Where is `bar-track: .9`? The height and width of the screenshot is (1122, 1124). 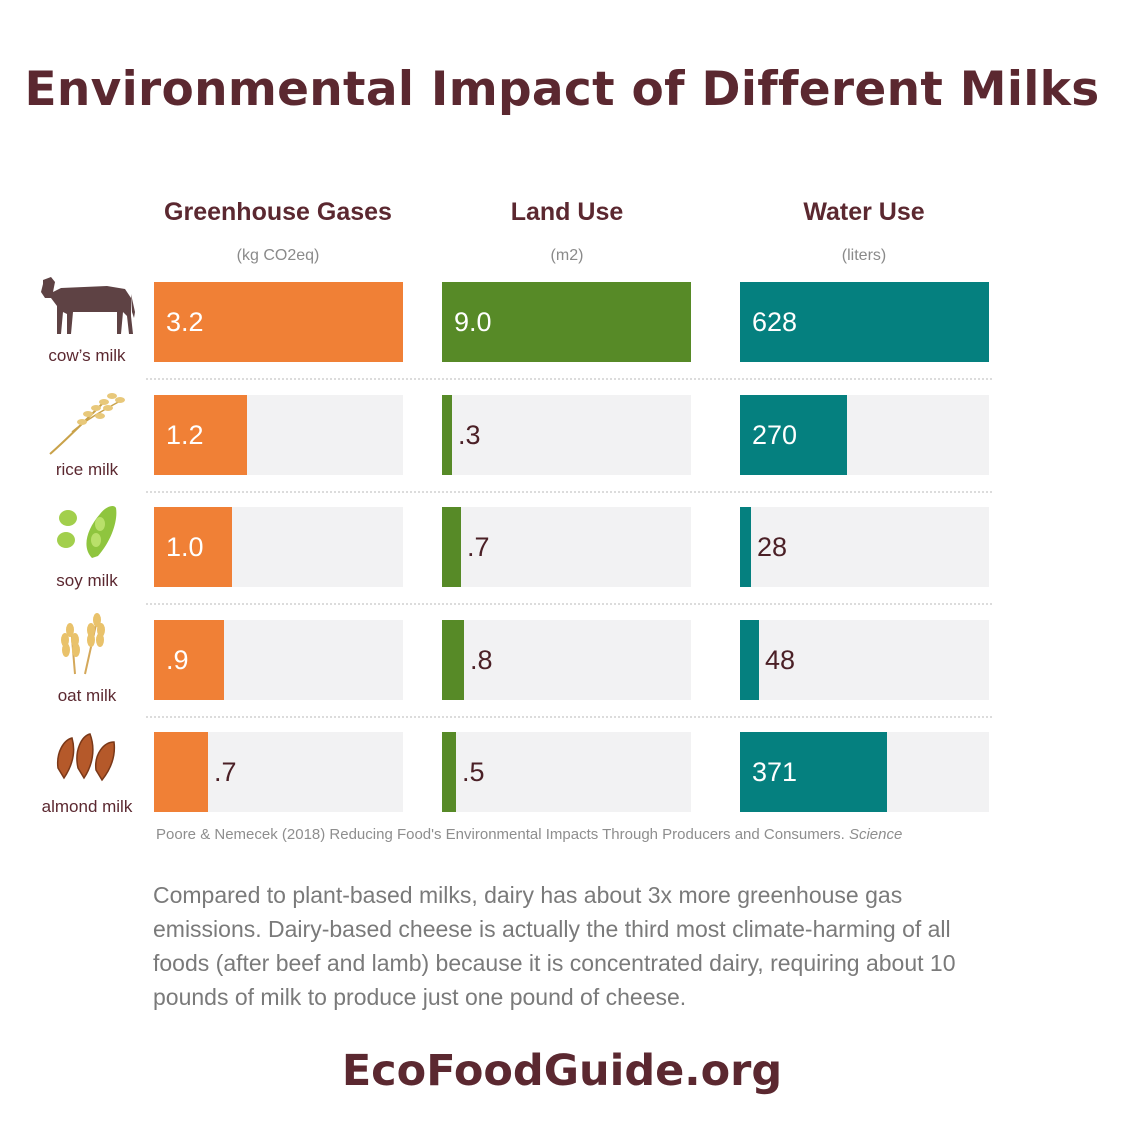 bar-track: .9 is located at coordinates (278, 660).